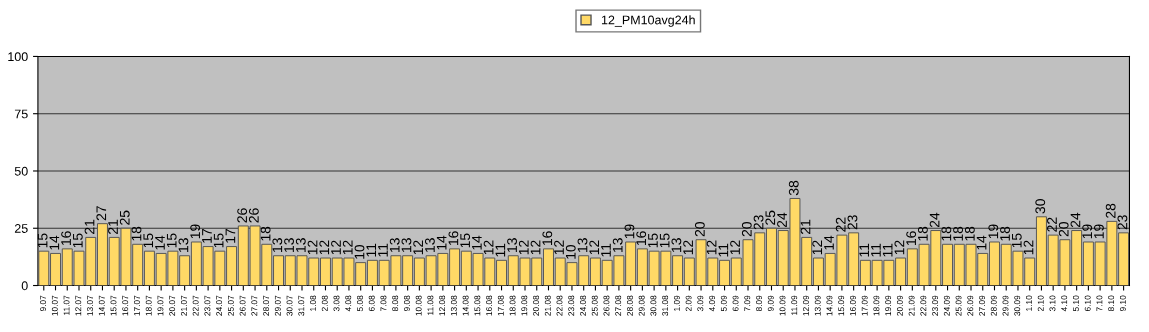  Describe the element at coordinates (18, 57) in the screenshot. I see `y-tick-label: 100` at that location.